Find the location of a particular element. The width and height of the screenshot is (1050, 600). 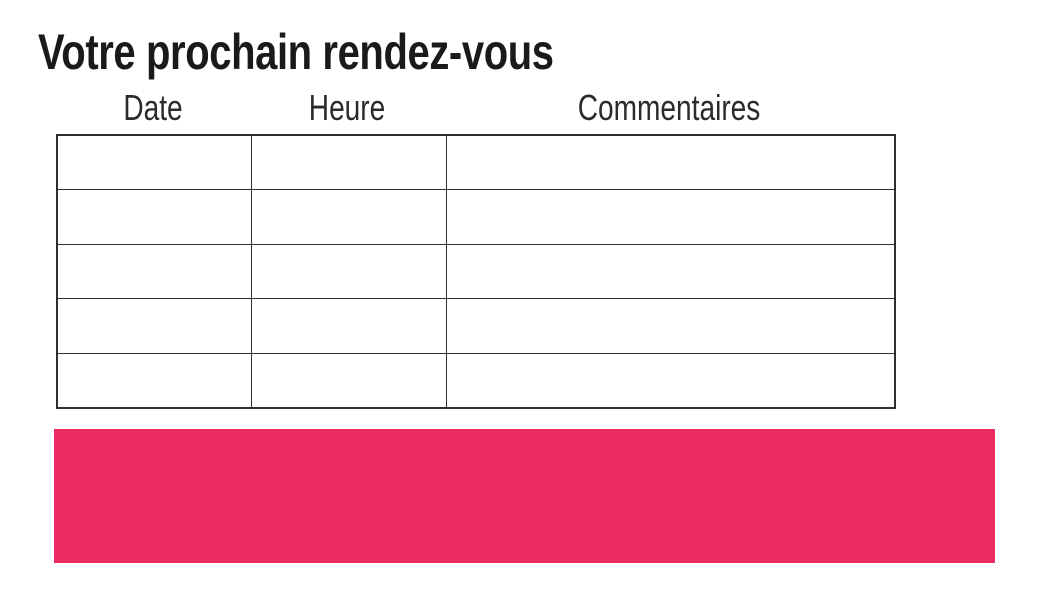

table-header-row: Date Heure Commentaires is located at coordinates (475, 108).